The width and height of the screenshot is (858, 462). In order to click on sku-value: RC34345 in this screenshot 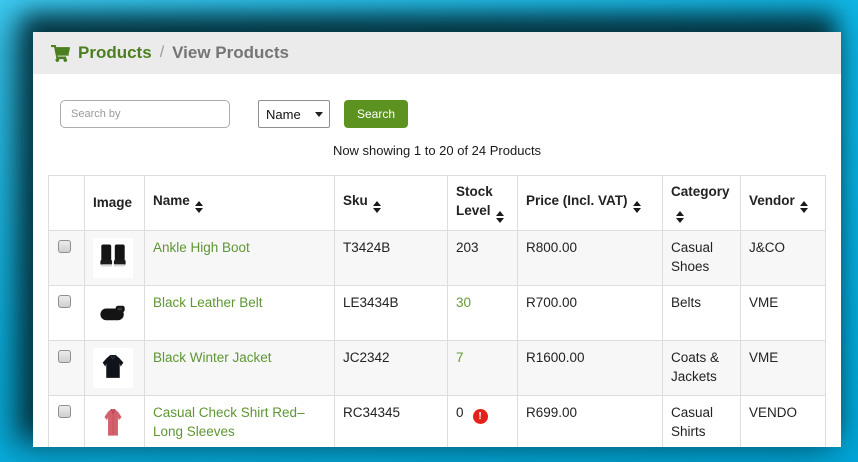, I will do `click(372, 412)`.